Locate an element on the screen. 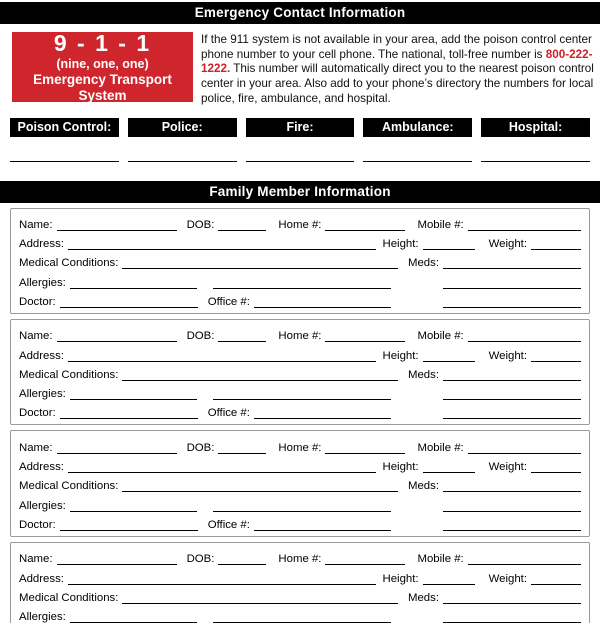 The image size is (600, 623). fire-fill-line is located at coordinates (300, 160).